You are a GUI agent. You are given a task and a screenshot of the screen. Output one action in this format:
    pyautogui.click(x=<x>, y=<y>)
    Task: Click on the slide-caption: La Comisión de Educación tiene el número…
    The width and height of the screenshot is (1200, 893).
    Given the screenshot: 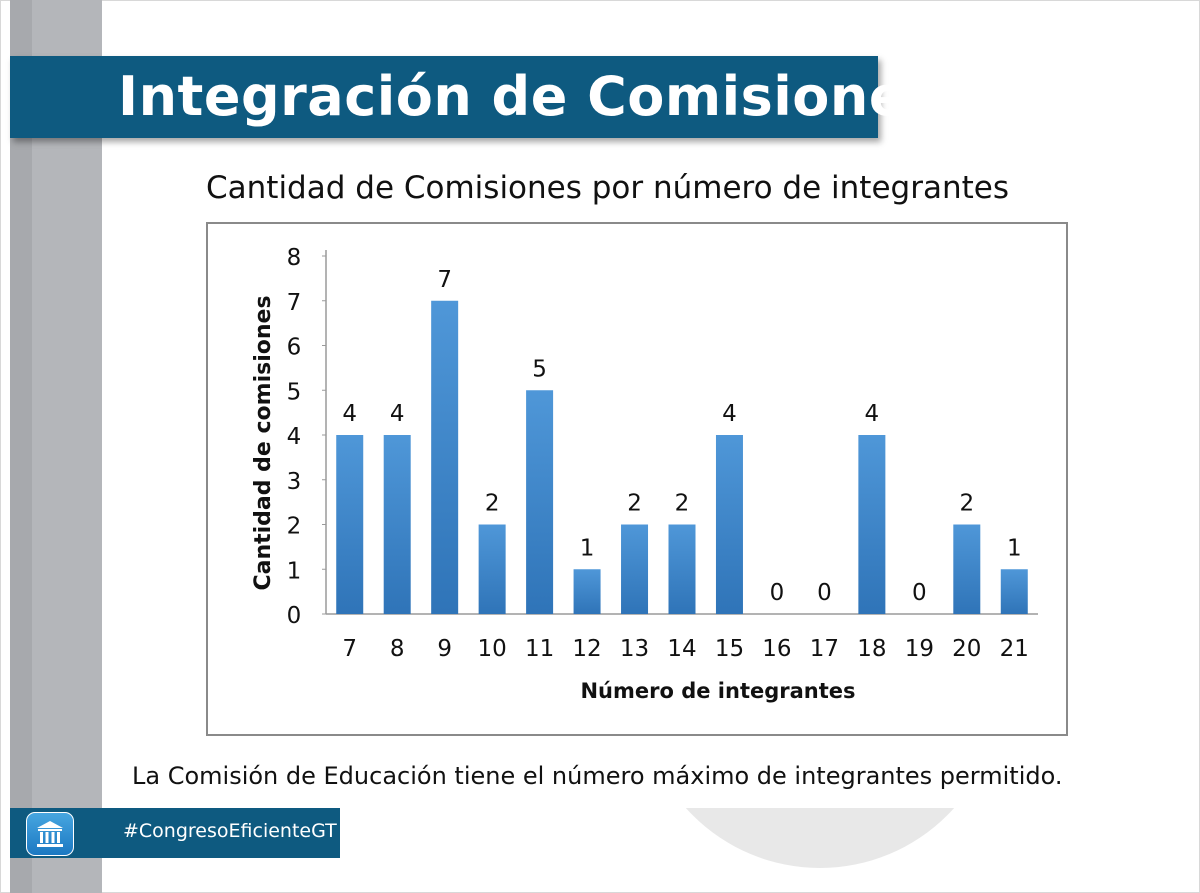 What is the action you would take?
    pyautogui.click(x=597, y=776)
    